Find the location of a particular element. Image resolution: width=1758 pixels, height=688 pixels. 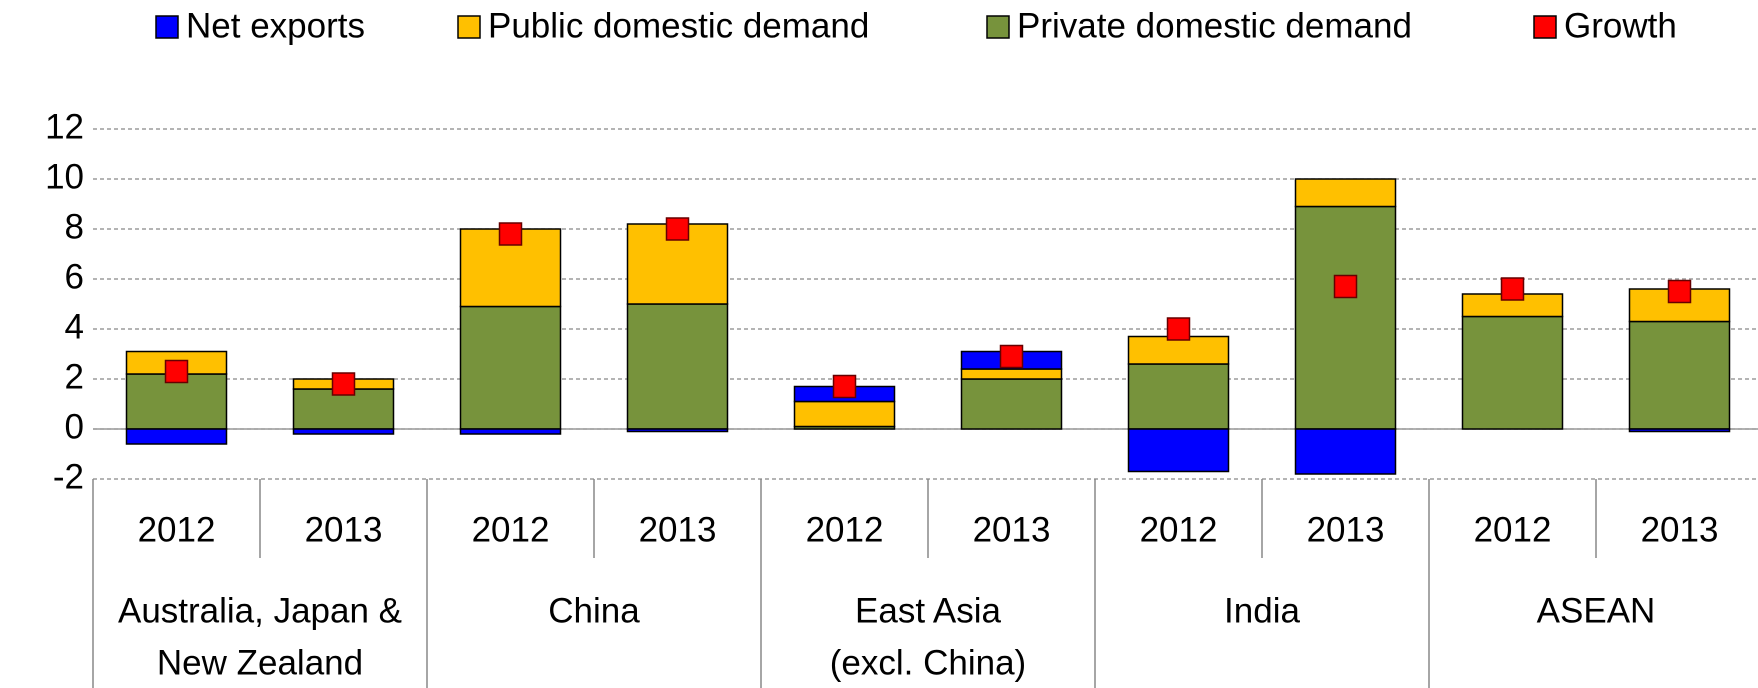

legend-label: Net exports is located at coordinates (275, 25).